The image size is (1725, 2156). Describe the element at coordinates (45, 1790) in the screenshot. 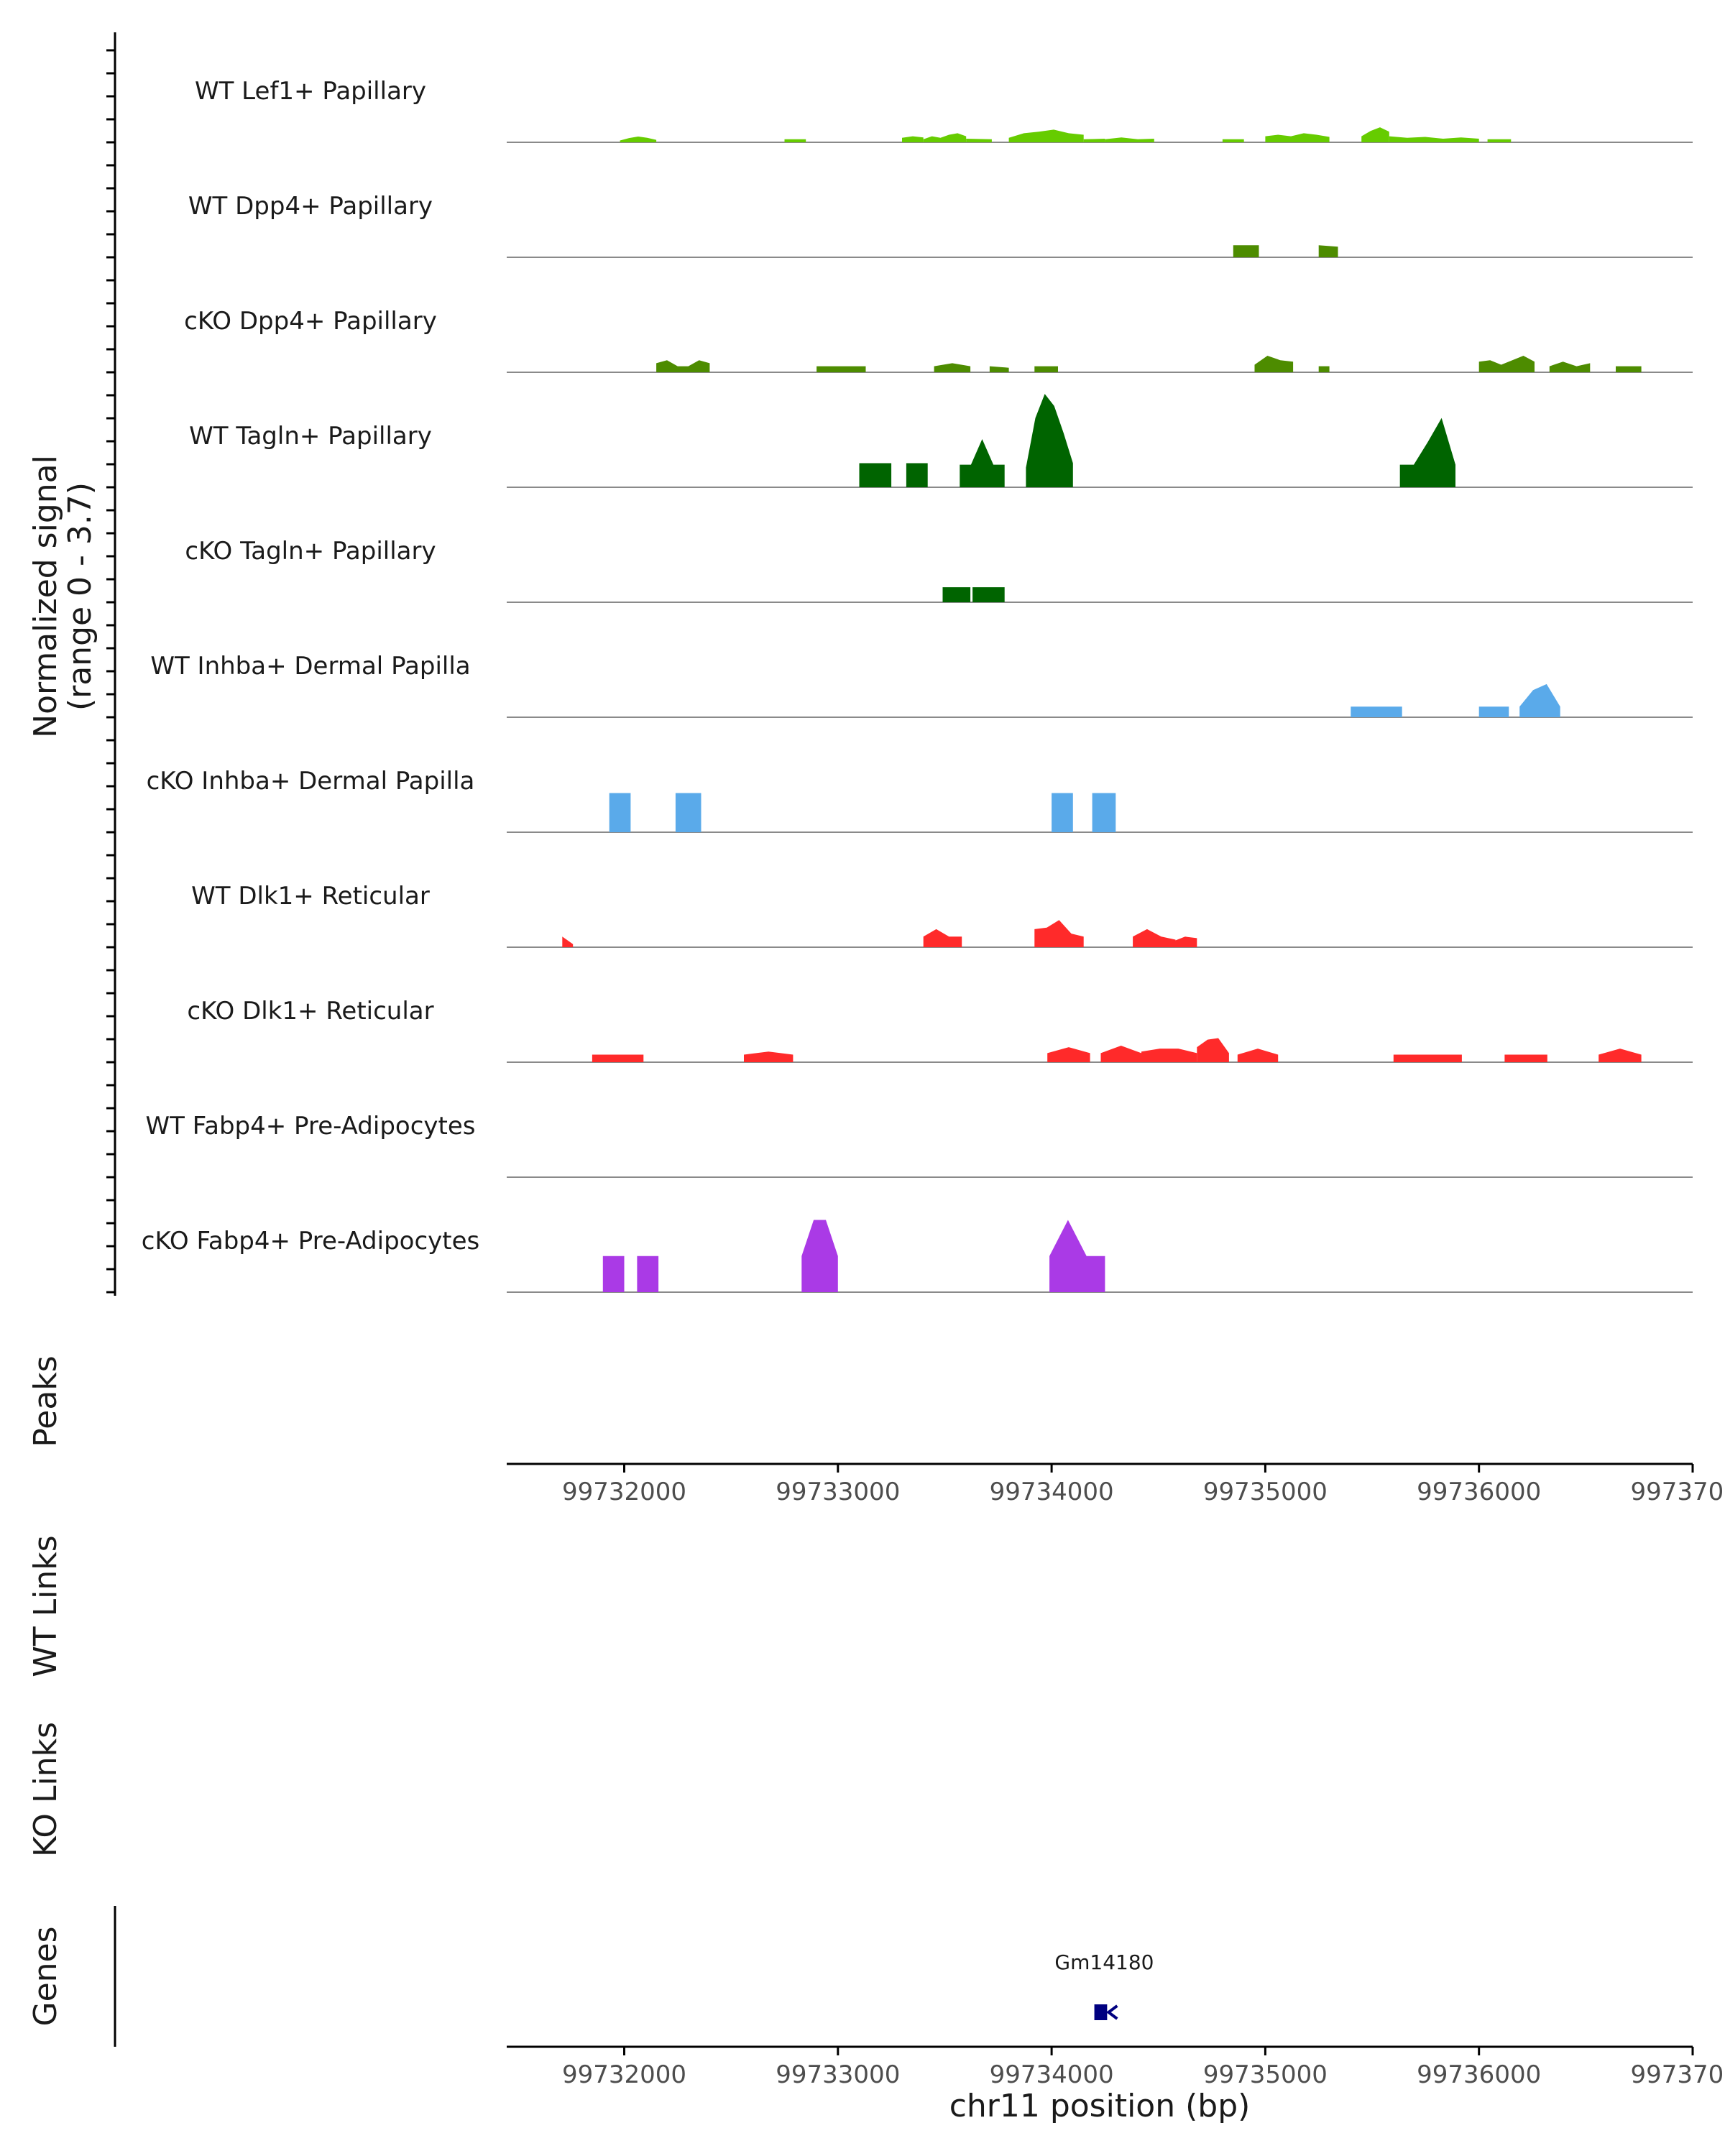

I see `ko-links-label: KO Links` at that location.